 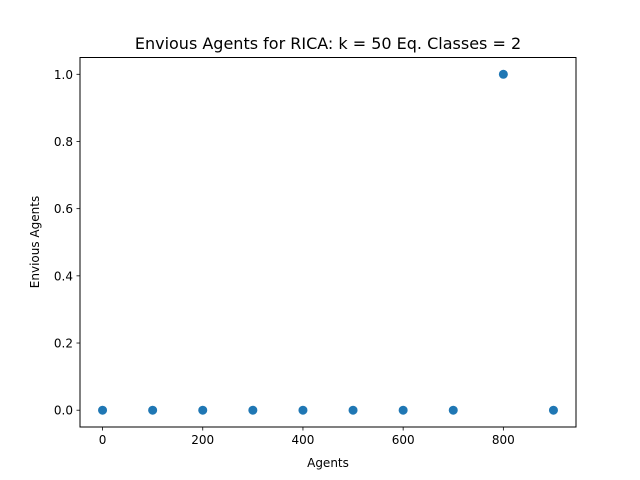 What do you see at coordinates (403, 440) in the screenshot?
I see `x-tick-label: 600` at bounding box center [403, 440].